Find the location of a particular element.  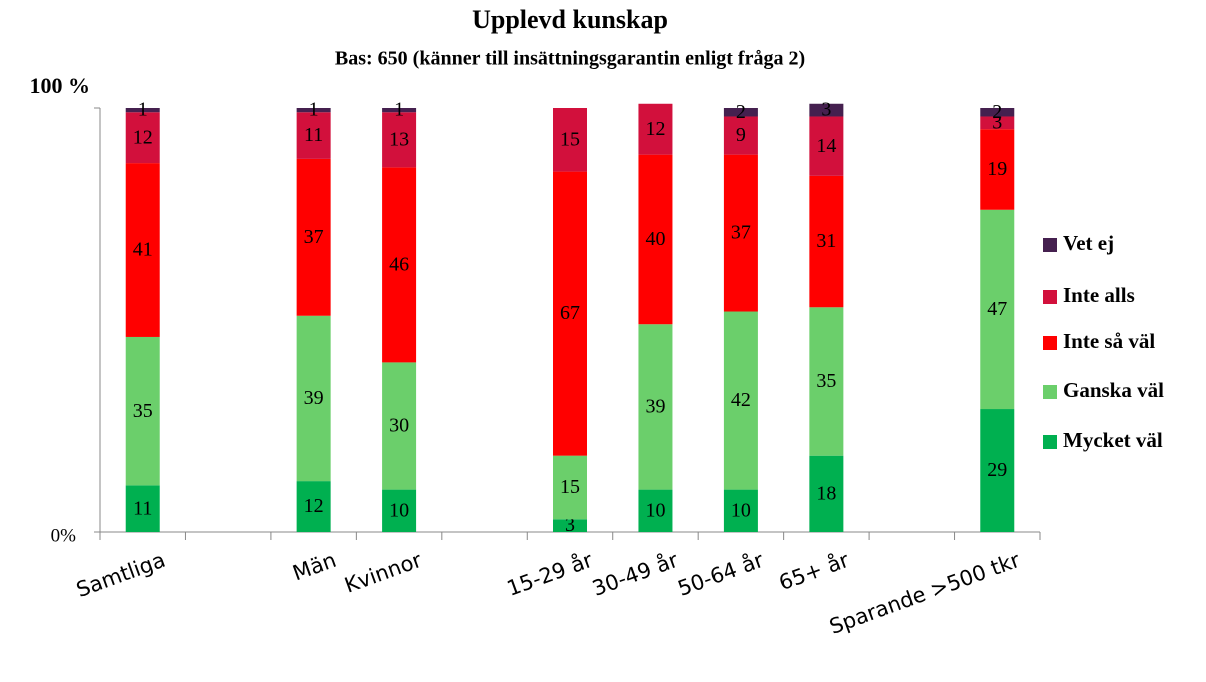

data-label: 47 is located at coordinates (997, 309).